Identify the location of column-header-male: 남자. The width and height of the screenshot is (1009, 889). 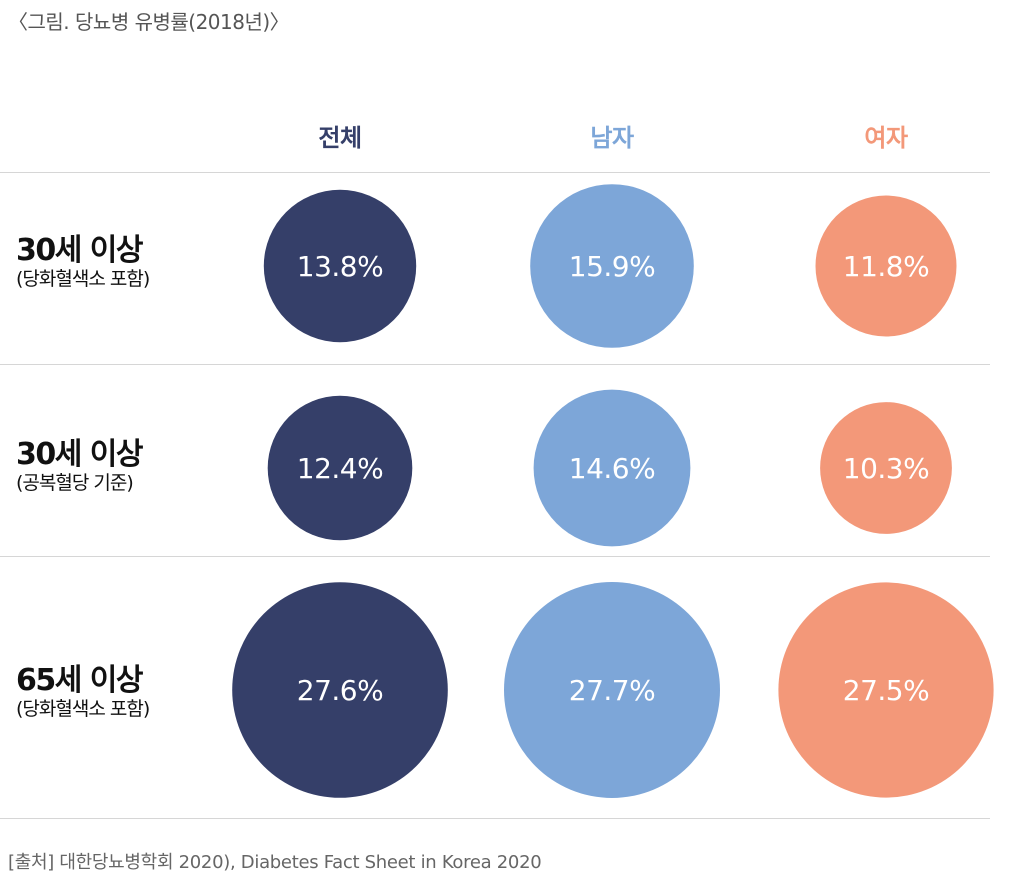
(612, 138).